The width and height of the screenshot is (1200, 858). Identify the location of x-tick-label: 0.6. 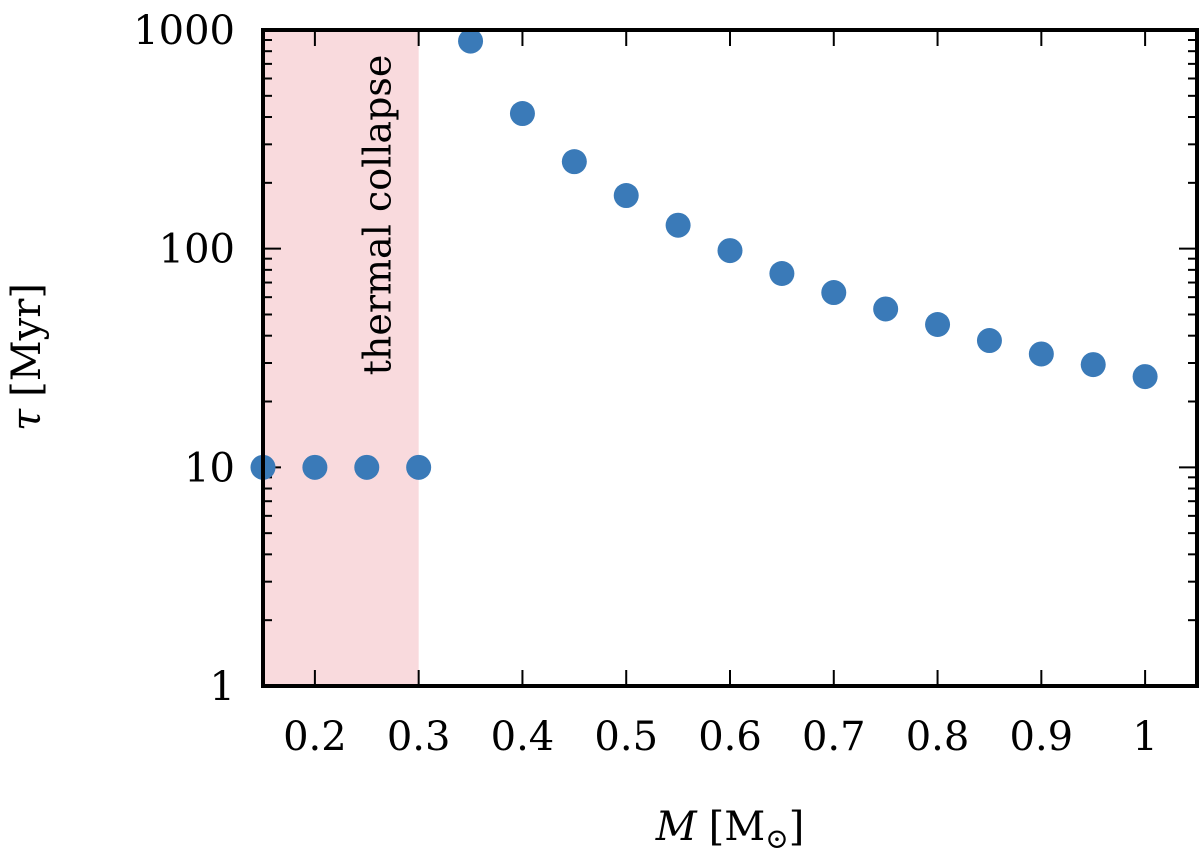
(730, 737).